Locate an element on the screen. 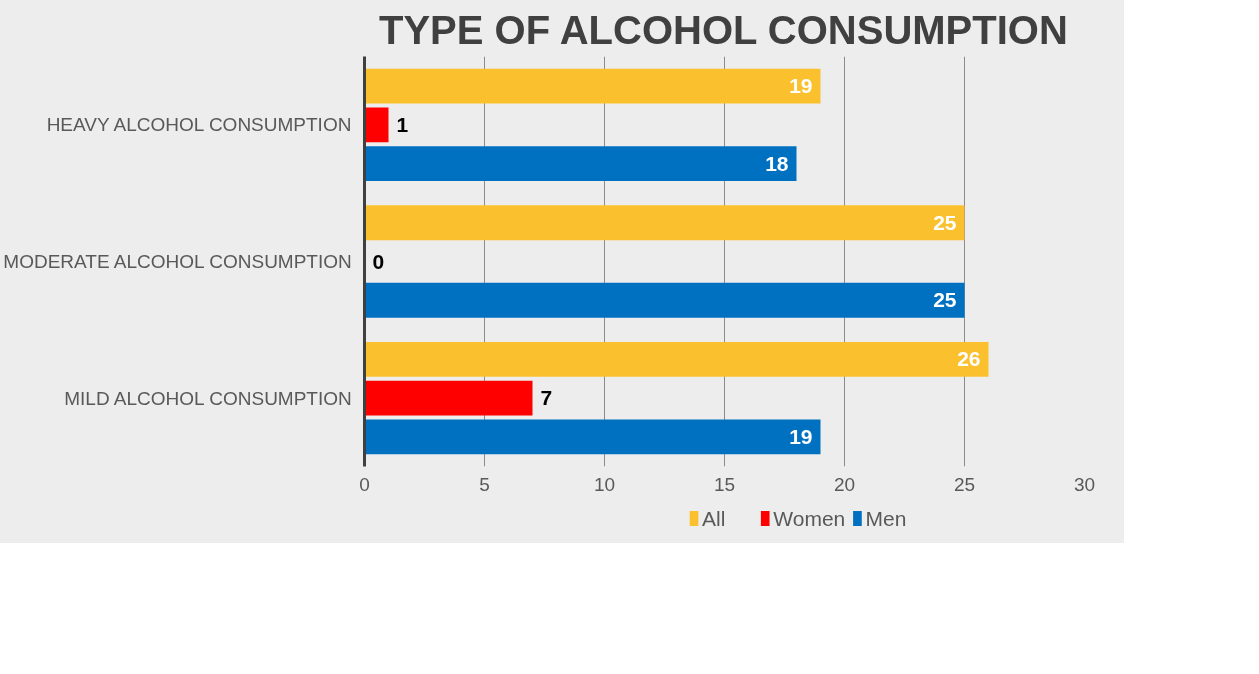  legend-label: Women is located at coordinates (809, 518).